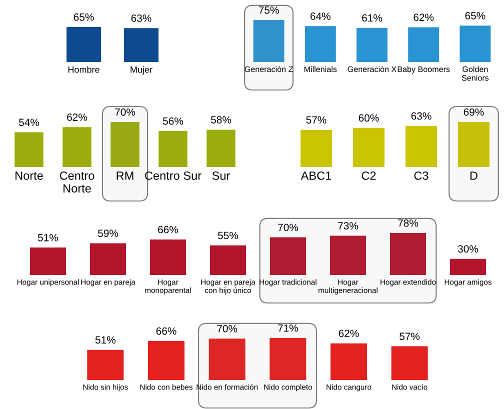  Describe the element at coordinates (372, 69) in the screenshot. I see `x-tick-label: Generación X` at that location.